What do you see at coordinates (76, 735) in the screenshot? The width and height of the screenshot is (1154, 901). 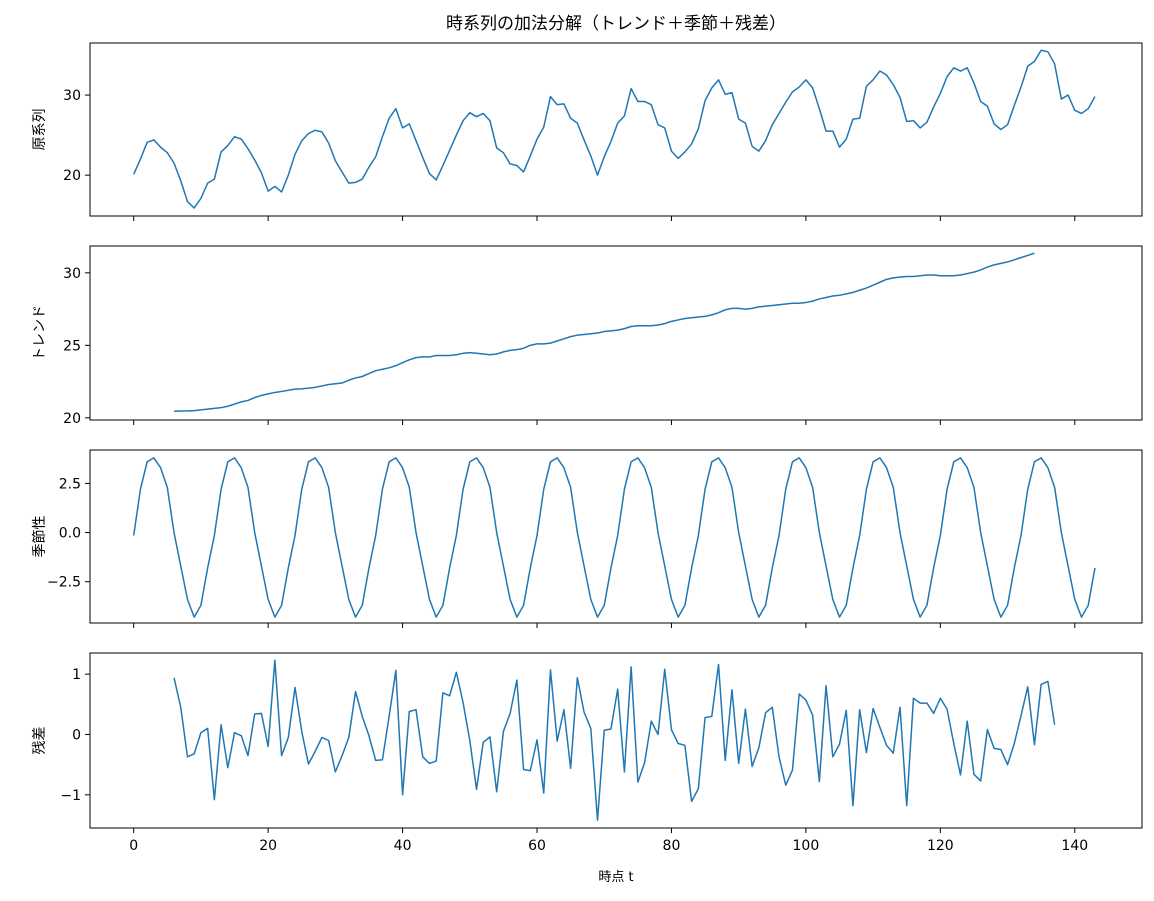 I see `y-tick-label-residual: 0` at bounding box center [76, 735].